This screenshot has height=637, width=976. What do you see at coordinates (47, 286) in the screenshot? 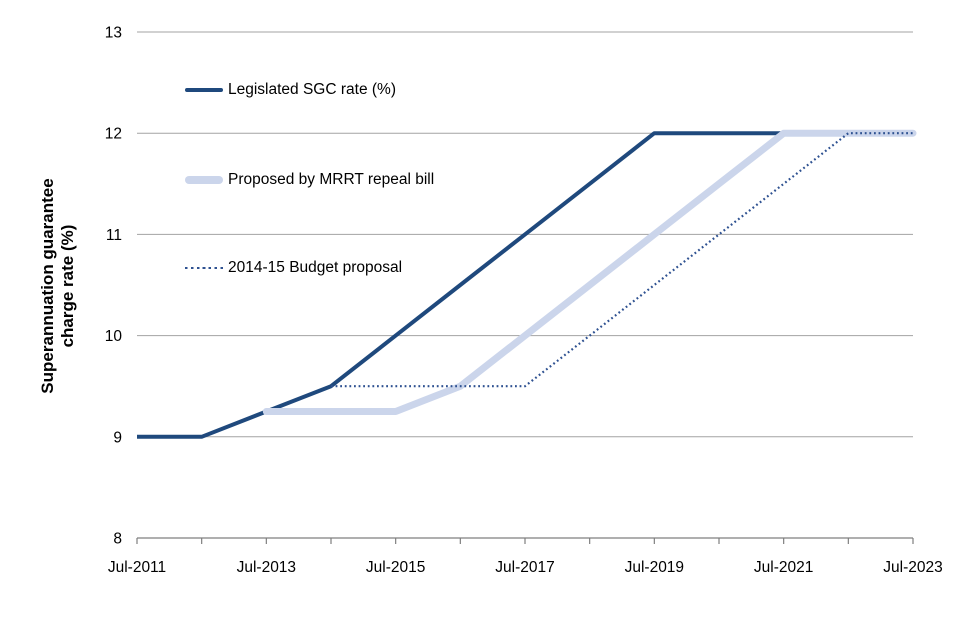
I see `y-axis-title-line1: Superannuation guarantee` at bounding box center [47, 286].